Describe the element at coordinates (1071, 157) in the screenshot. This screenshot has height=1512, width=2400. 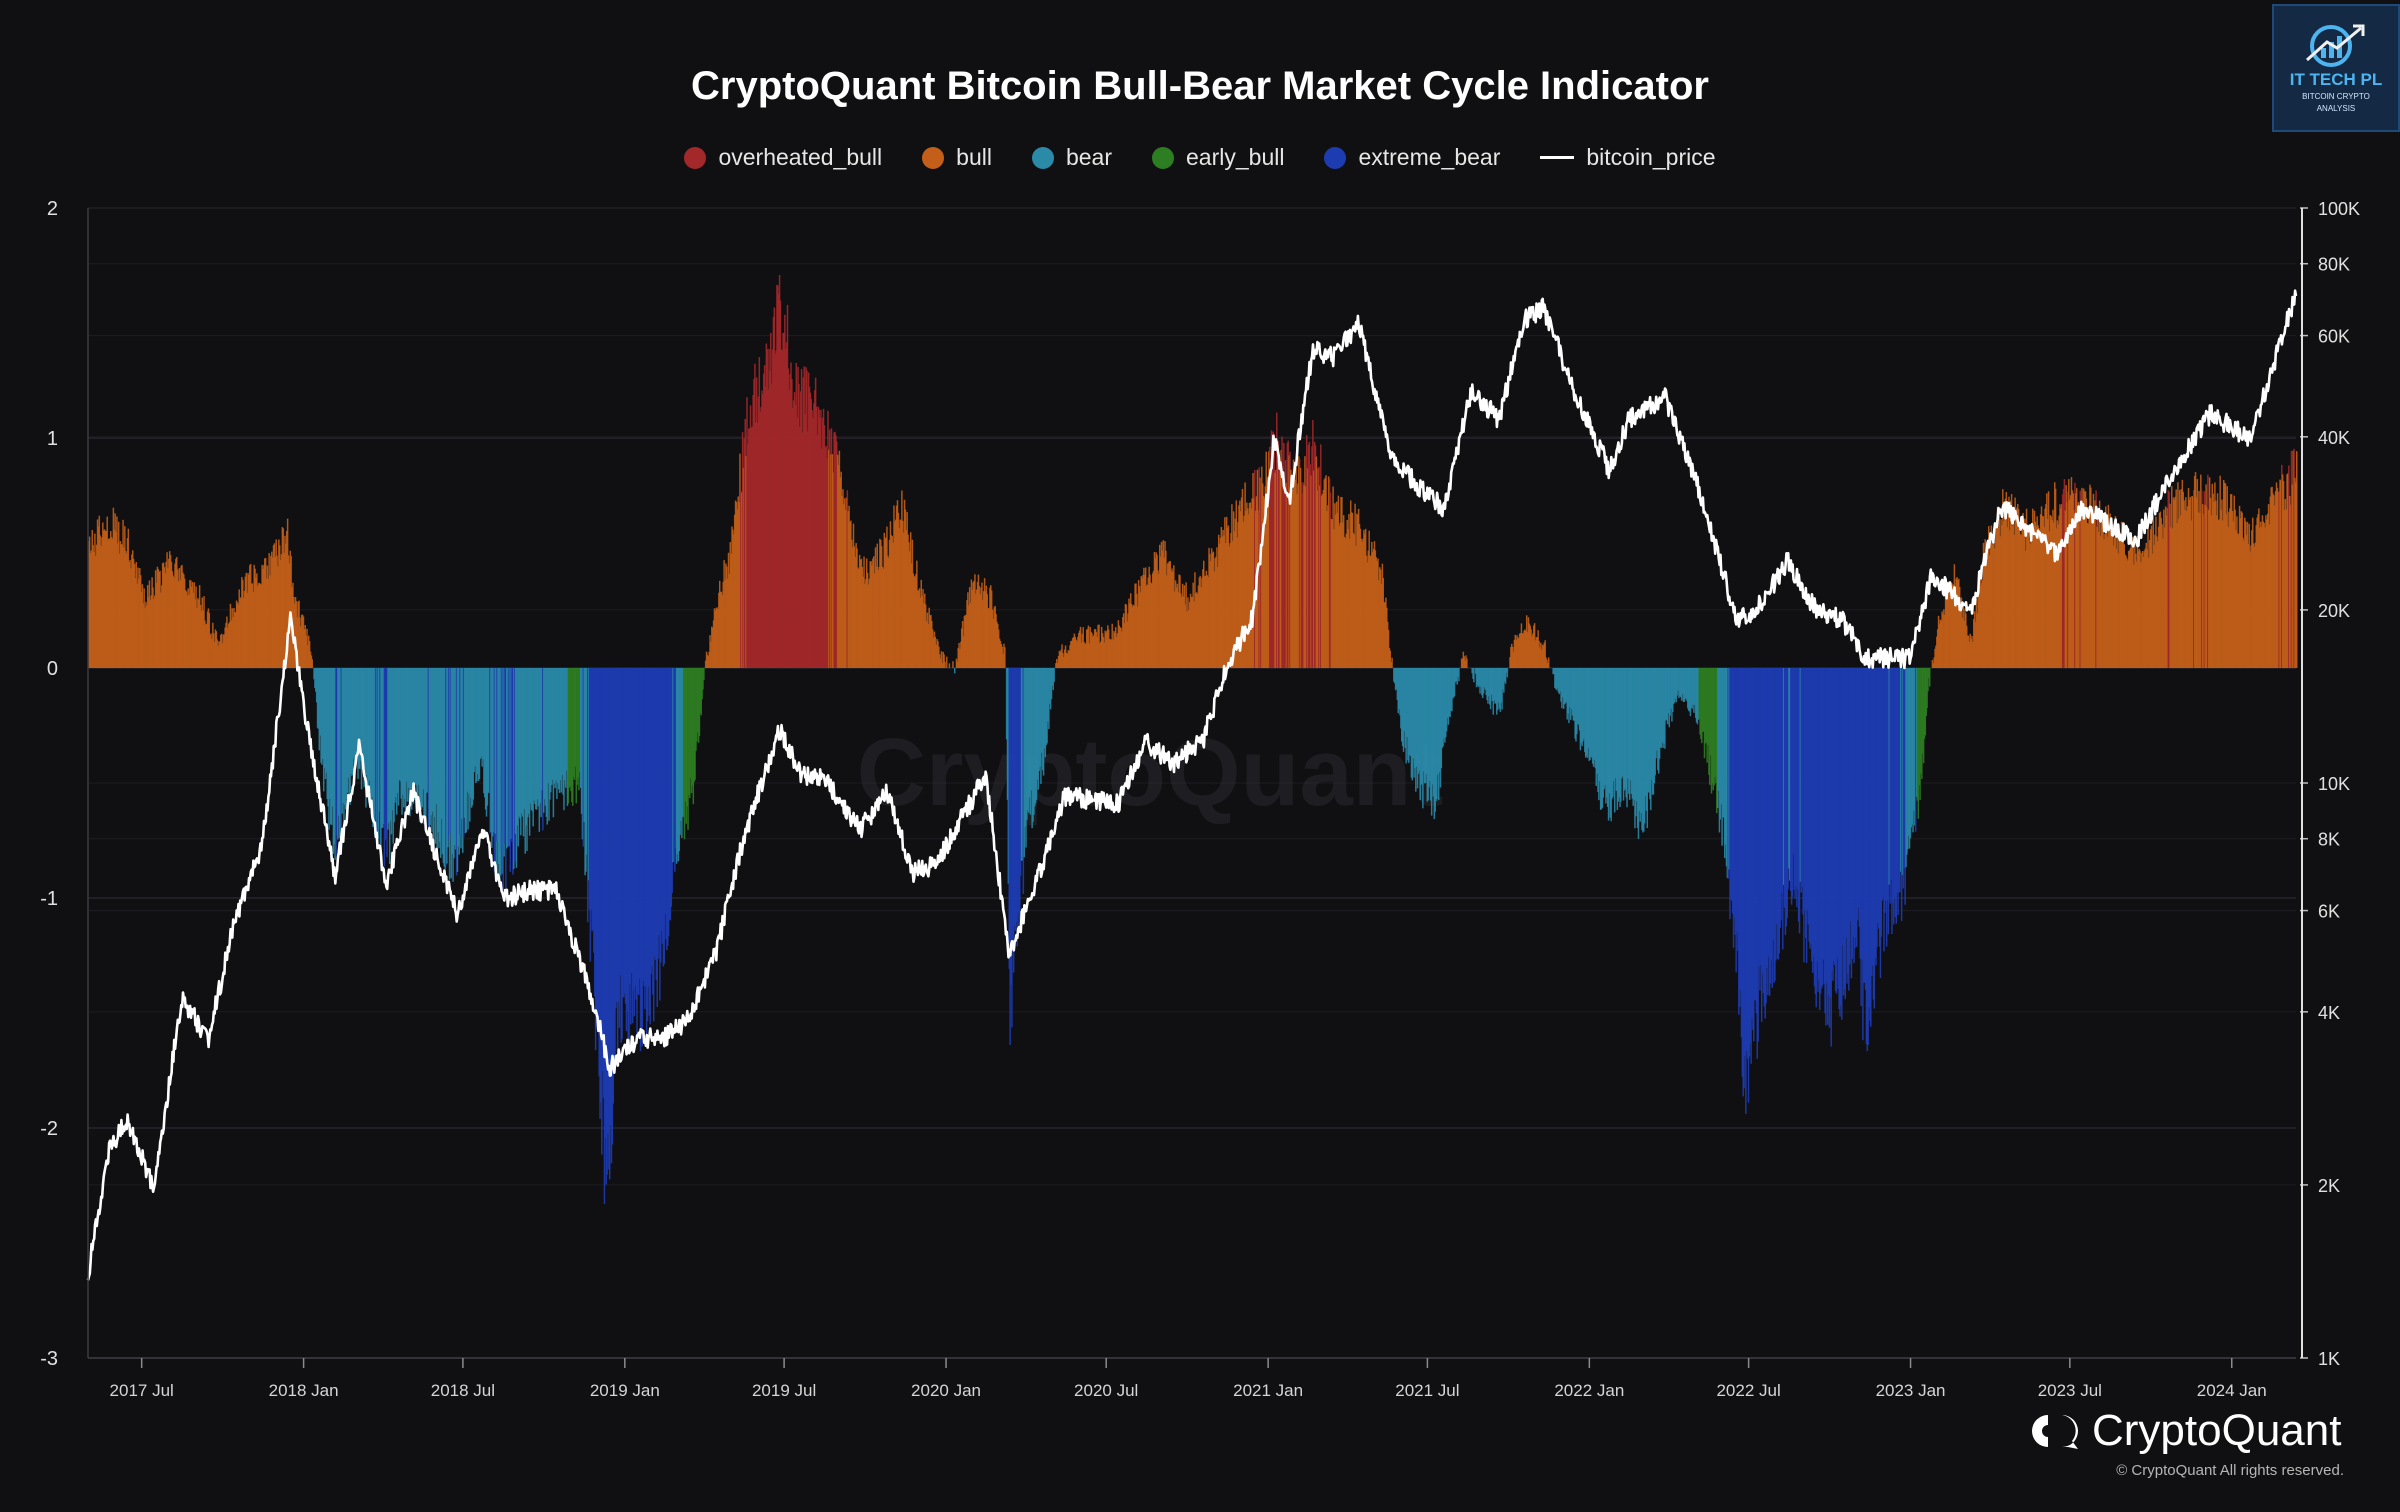
I see `legend-item-bear: bear` at that location.